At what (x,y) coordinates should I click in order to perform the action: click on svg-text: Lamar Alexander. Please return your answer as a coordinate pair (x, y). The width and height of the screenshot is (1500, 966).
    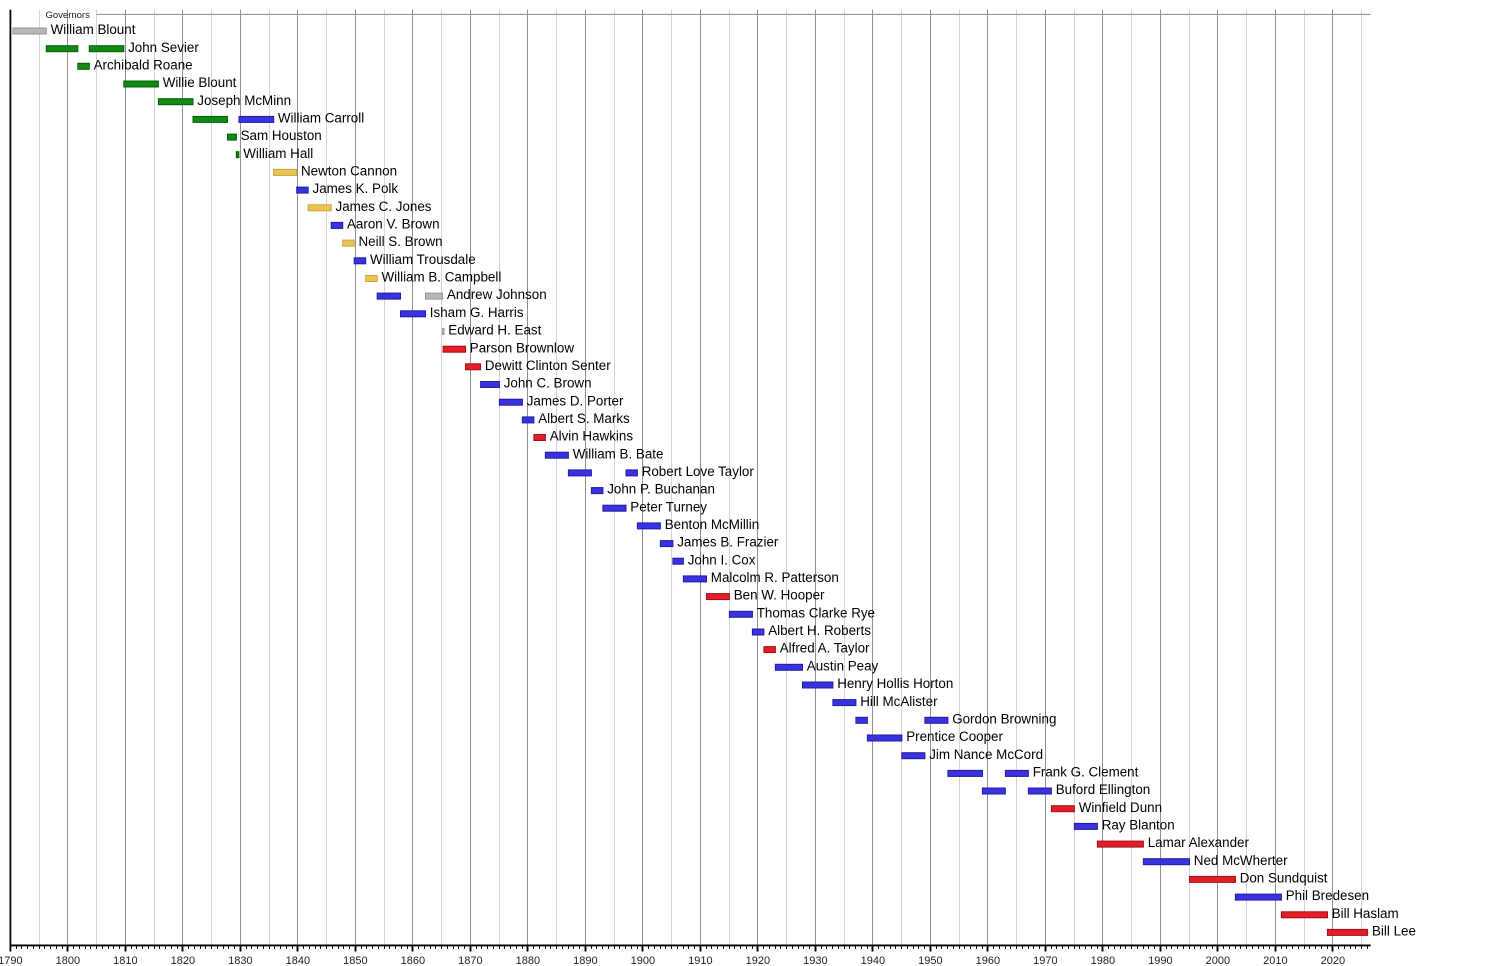
    Looking at the image, I should click on (1199, 842).